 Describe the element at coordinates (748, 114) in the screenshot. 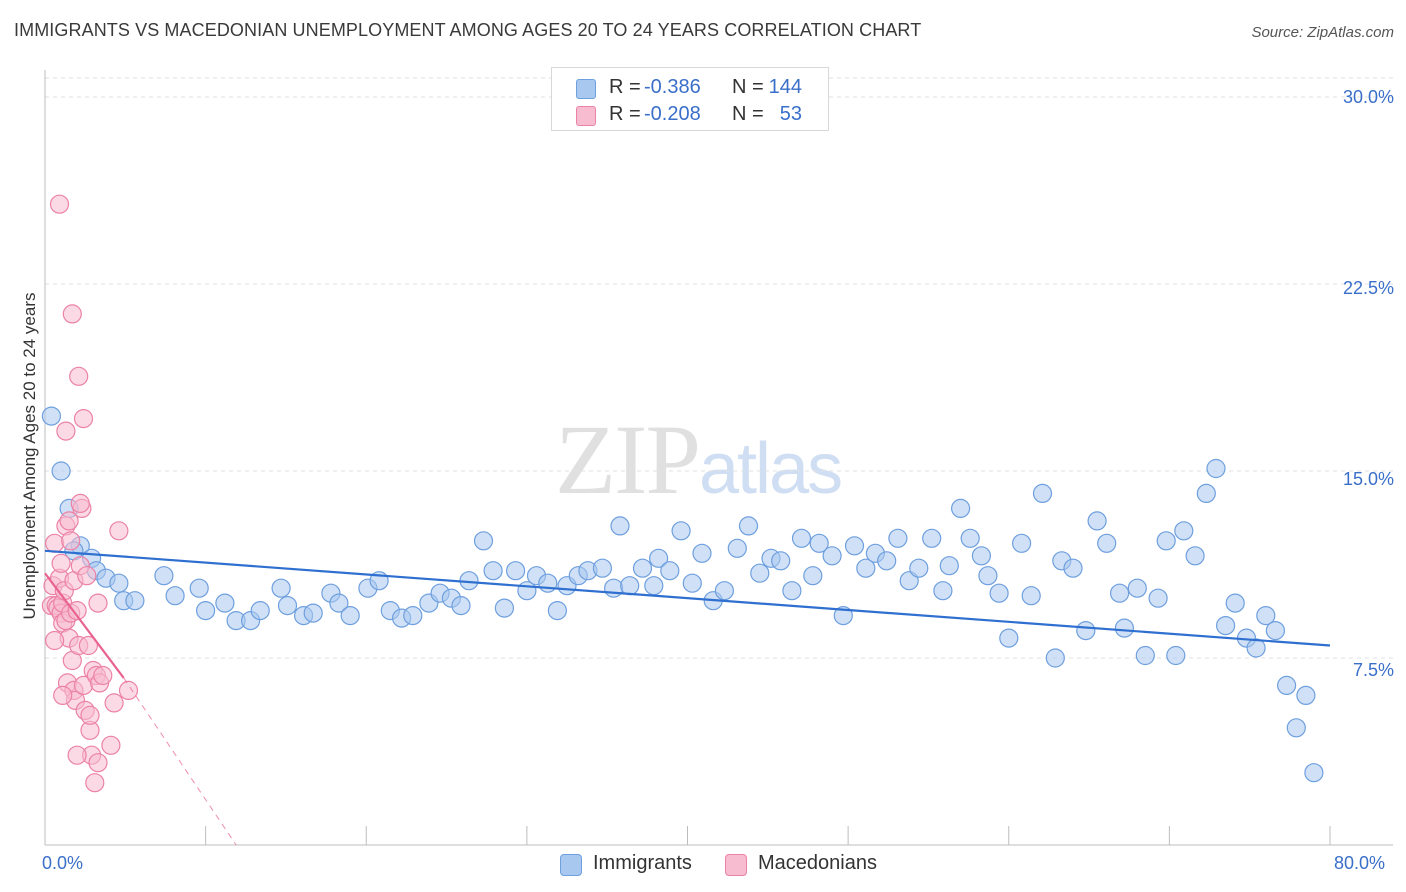

I see `macedonians-n-label: N =` at that location.